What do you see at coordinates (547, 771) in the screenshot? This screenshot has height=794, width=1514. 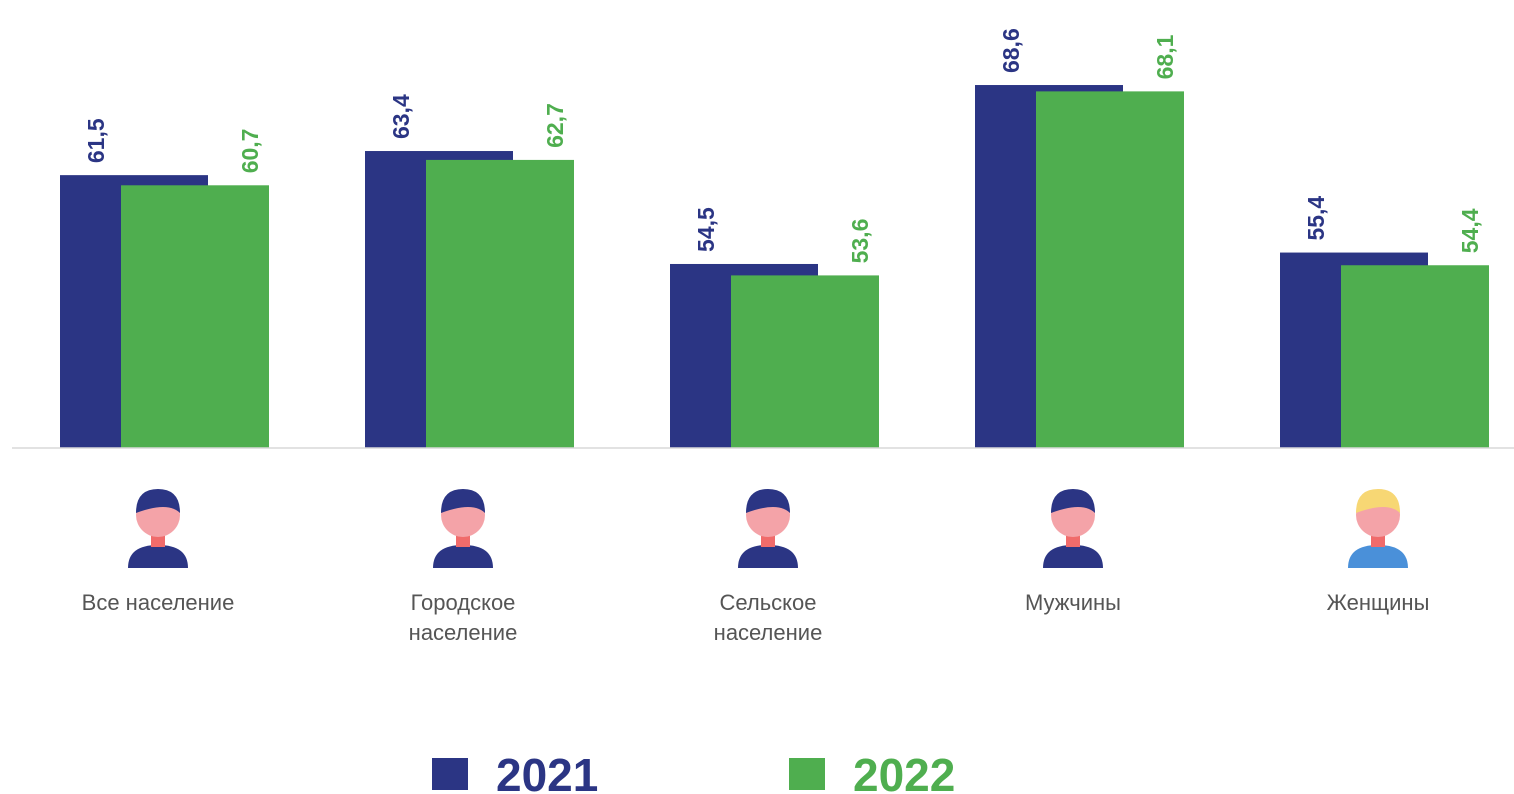 I see `legend-label: 2021` at bounding box center [547, 771].